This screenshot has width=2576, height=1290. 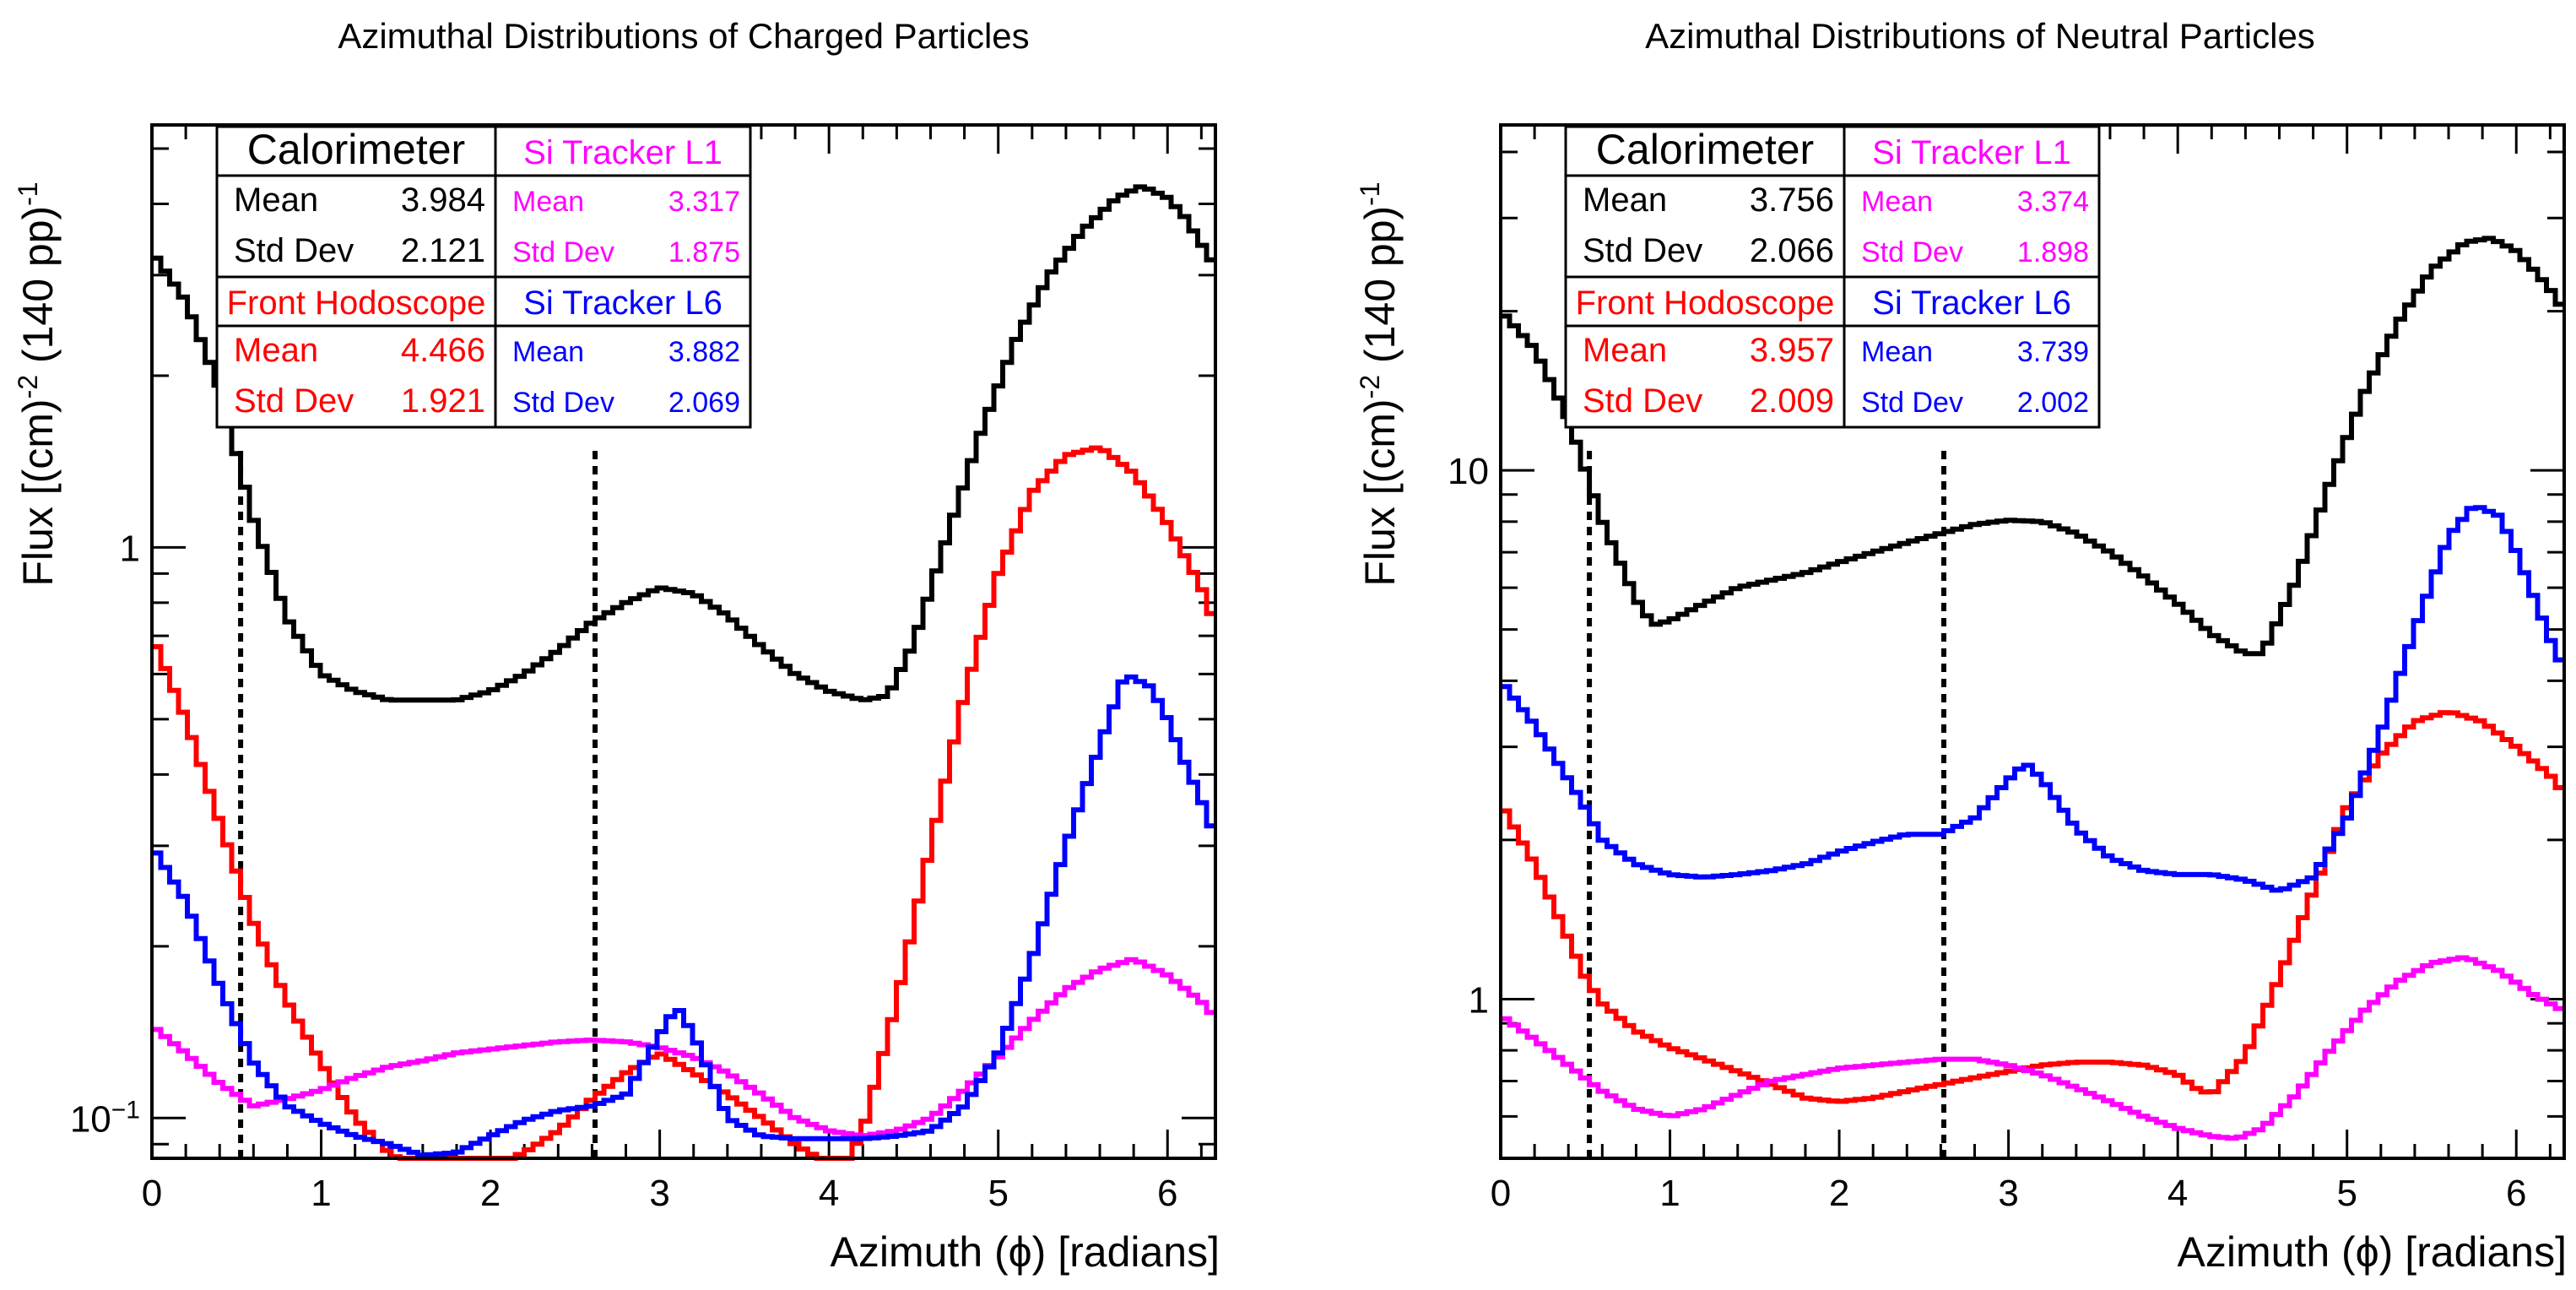 What do you see at coordinates (2053, 202) in the screenshot?
I see `stats-value-si_tracker_l1-mean: 3.374` at bounding box center [2053, 202].